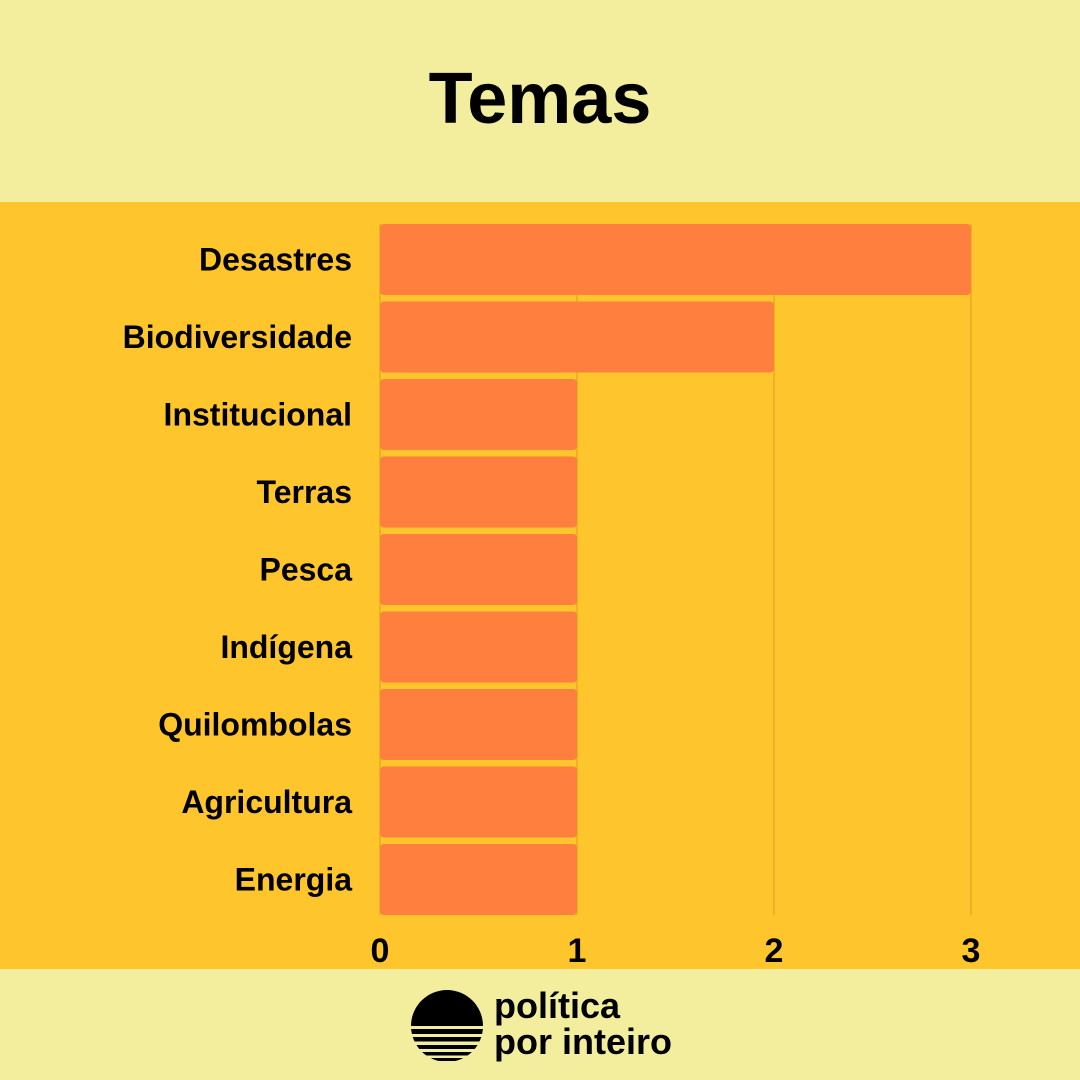 Image resolution: width=1080 pixels, height=1080 pixels. Describe the element at coordinates (774, 951) in the screenshot. I see `x-tick-label: 2` at that location.